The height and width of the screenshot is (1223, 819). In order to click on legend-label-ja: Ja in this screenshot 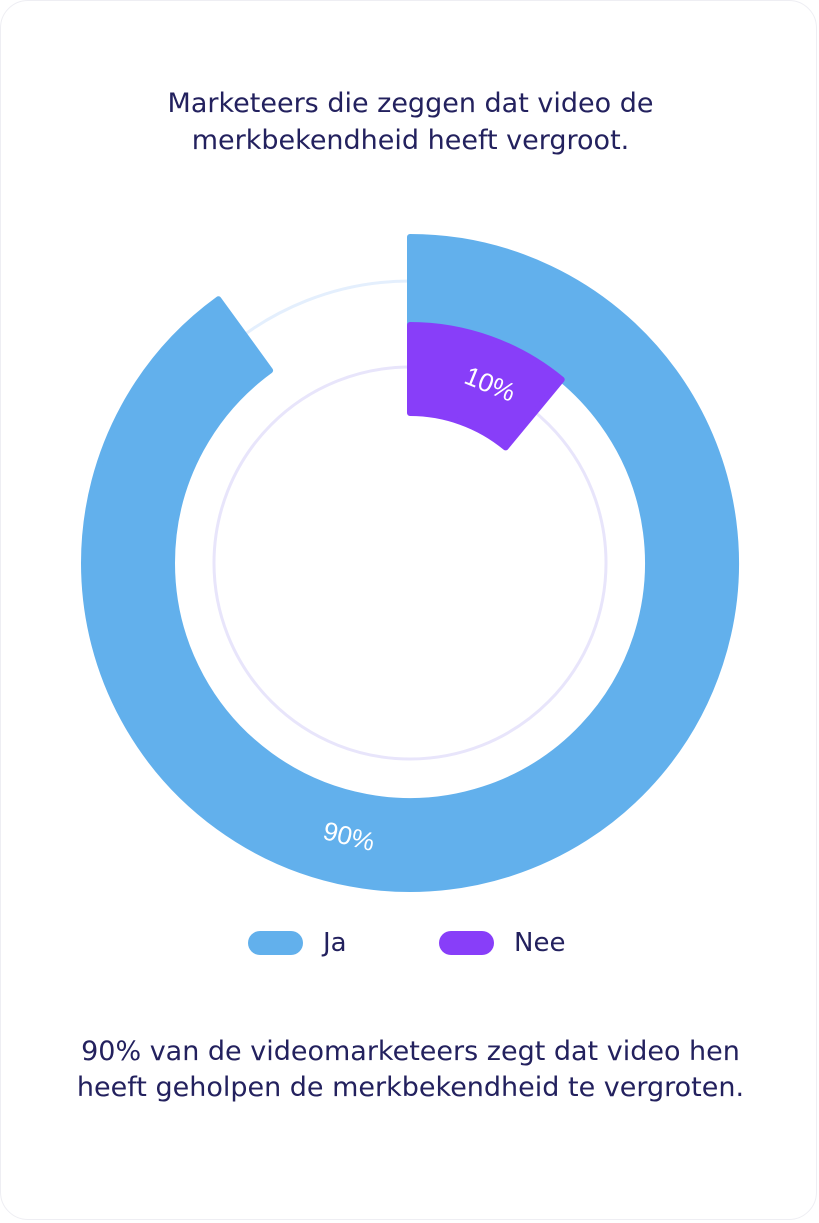, I will do `click(335, 943)`.